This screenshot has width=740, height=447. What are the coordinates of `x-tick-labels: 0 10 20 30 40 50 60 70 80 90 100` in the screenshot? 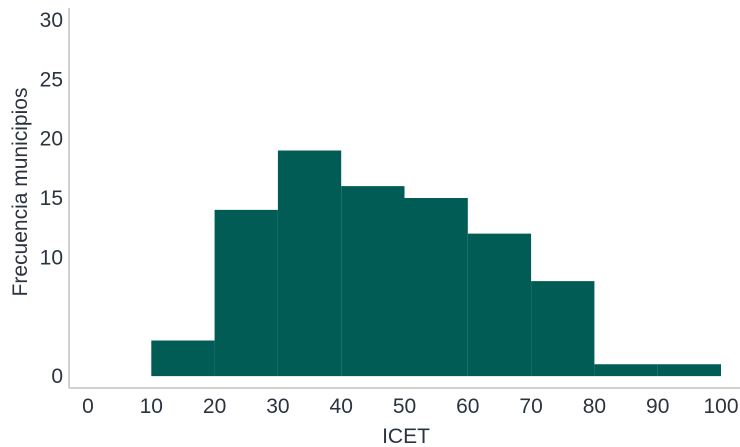 It's located at (410, 406).